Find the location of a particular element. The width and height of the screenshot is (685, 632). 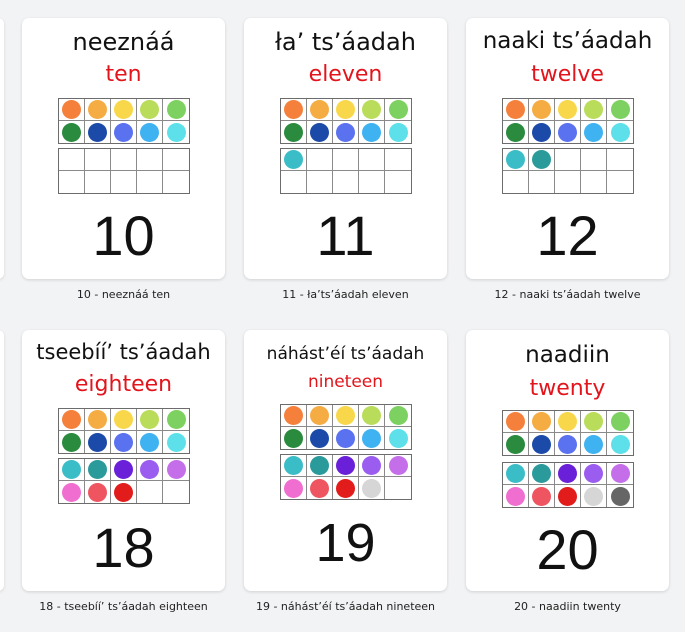

flashcard-20: naadiin twenty 20 is located at coordinates (567, 460).